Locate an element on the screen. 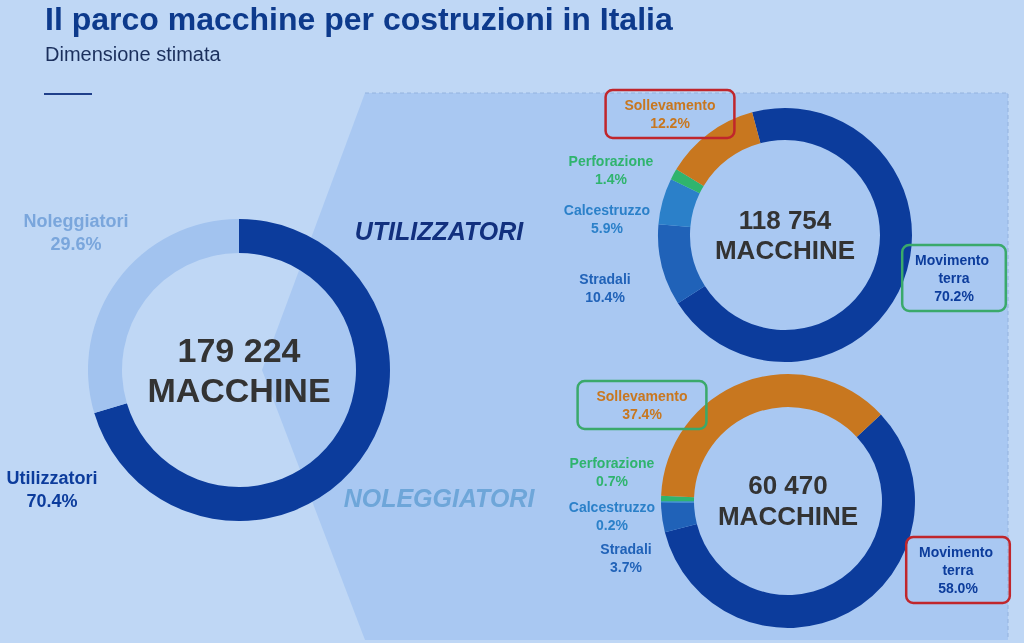 The height and width of the screenshot is (643, 1024). text: 179 224 is located at coordinates (239, 350).